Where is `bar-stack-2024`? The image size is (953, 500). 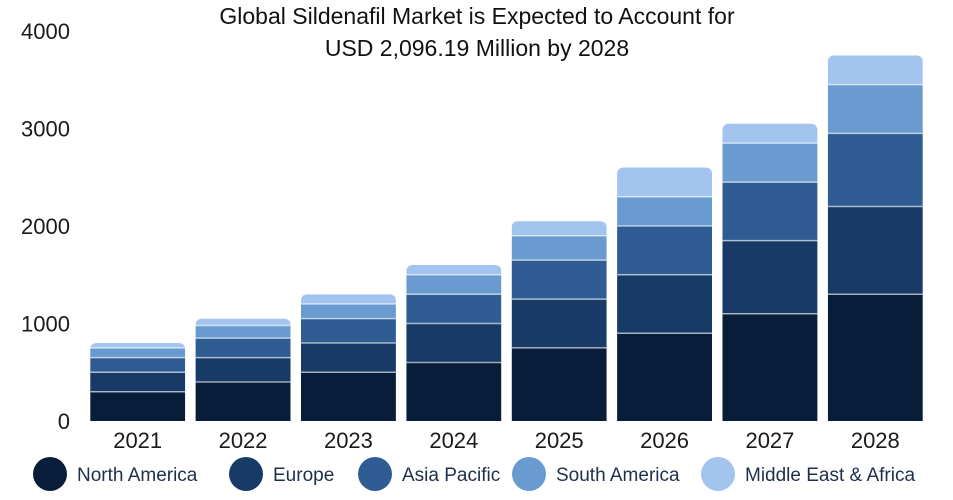
bar-stack-2024 is located at coordinates (454, 343).